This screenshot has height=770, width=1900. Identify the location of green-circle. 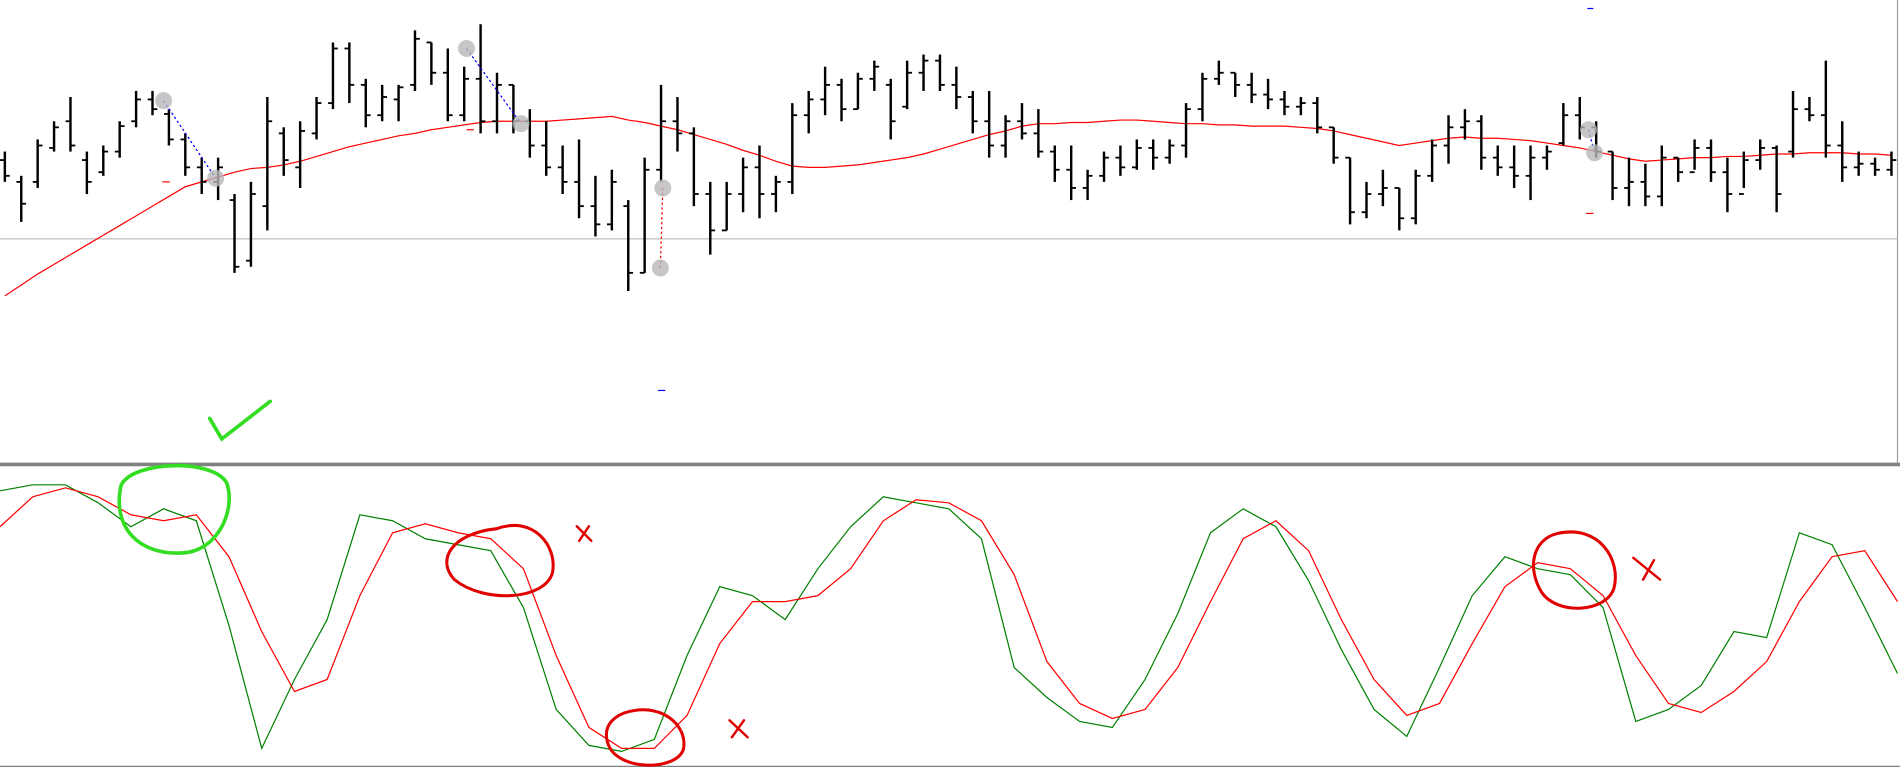
(174, 509).